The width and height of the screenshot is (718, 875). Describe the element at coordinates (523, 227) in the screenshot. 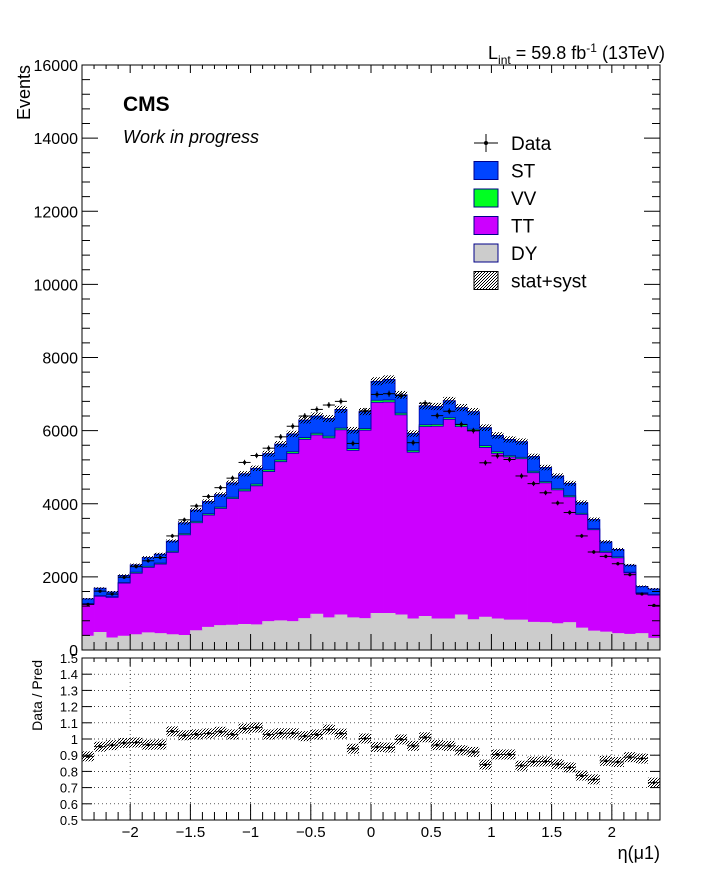

I see `legend-label: TT` at that location.